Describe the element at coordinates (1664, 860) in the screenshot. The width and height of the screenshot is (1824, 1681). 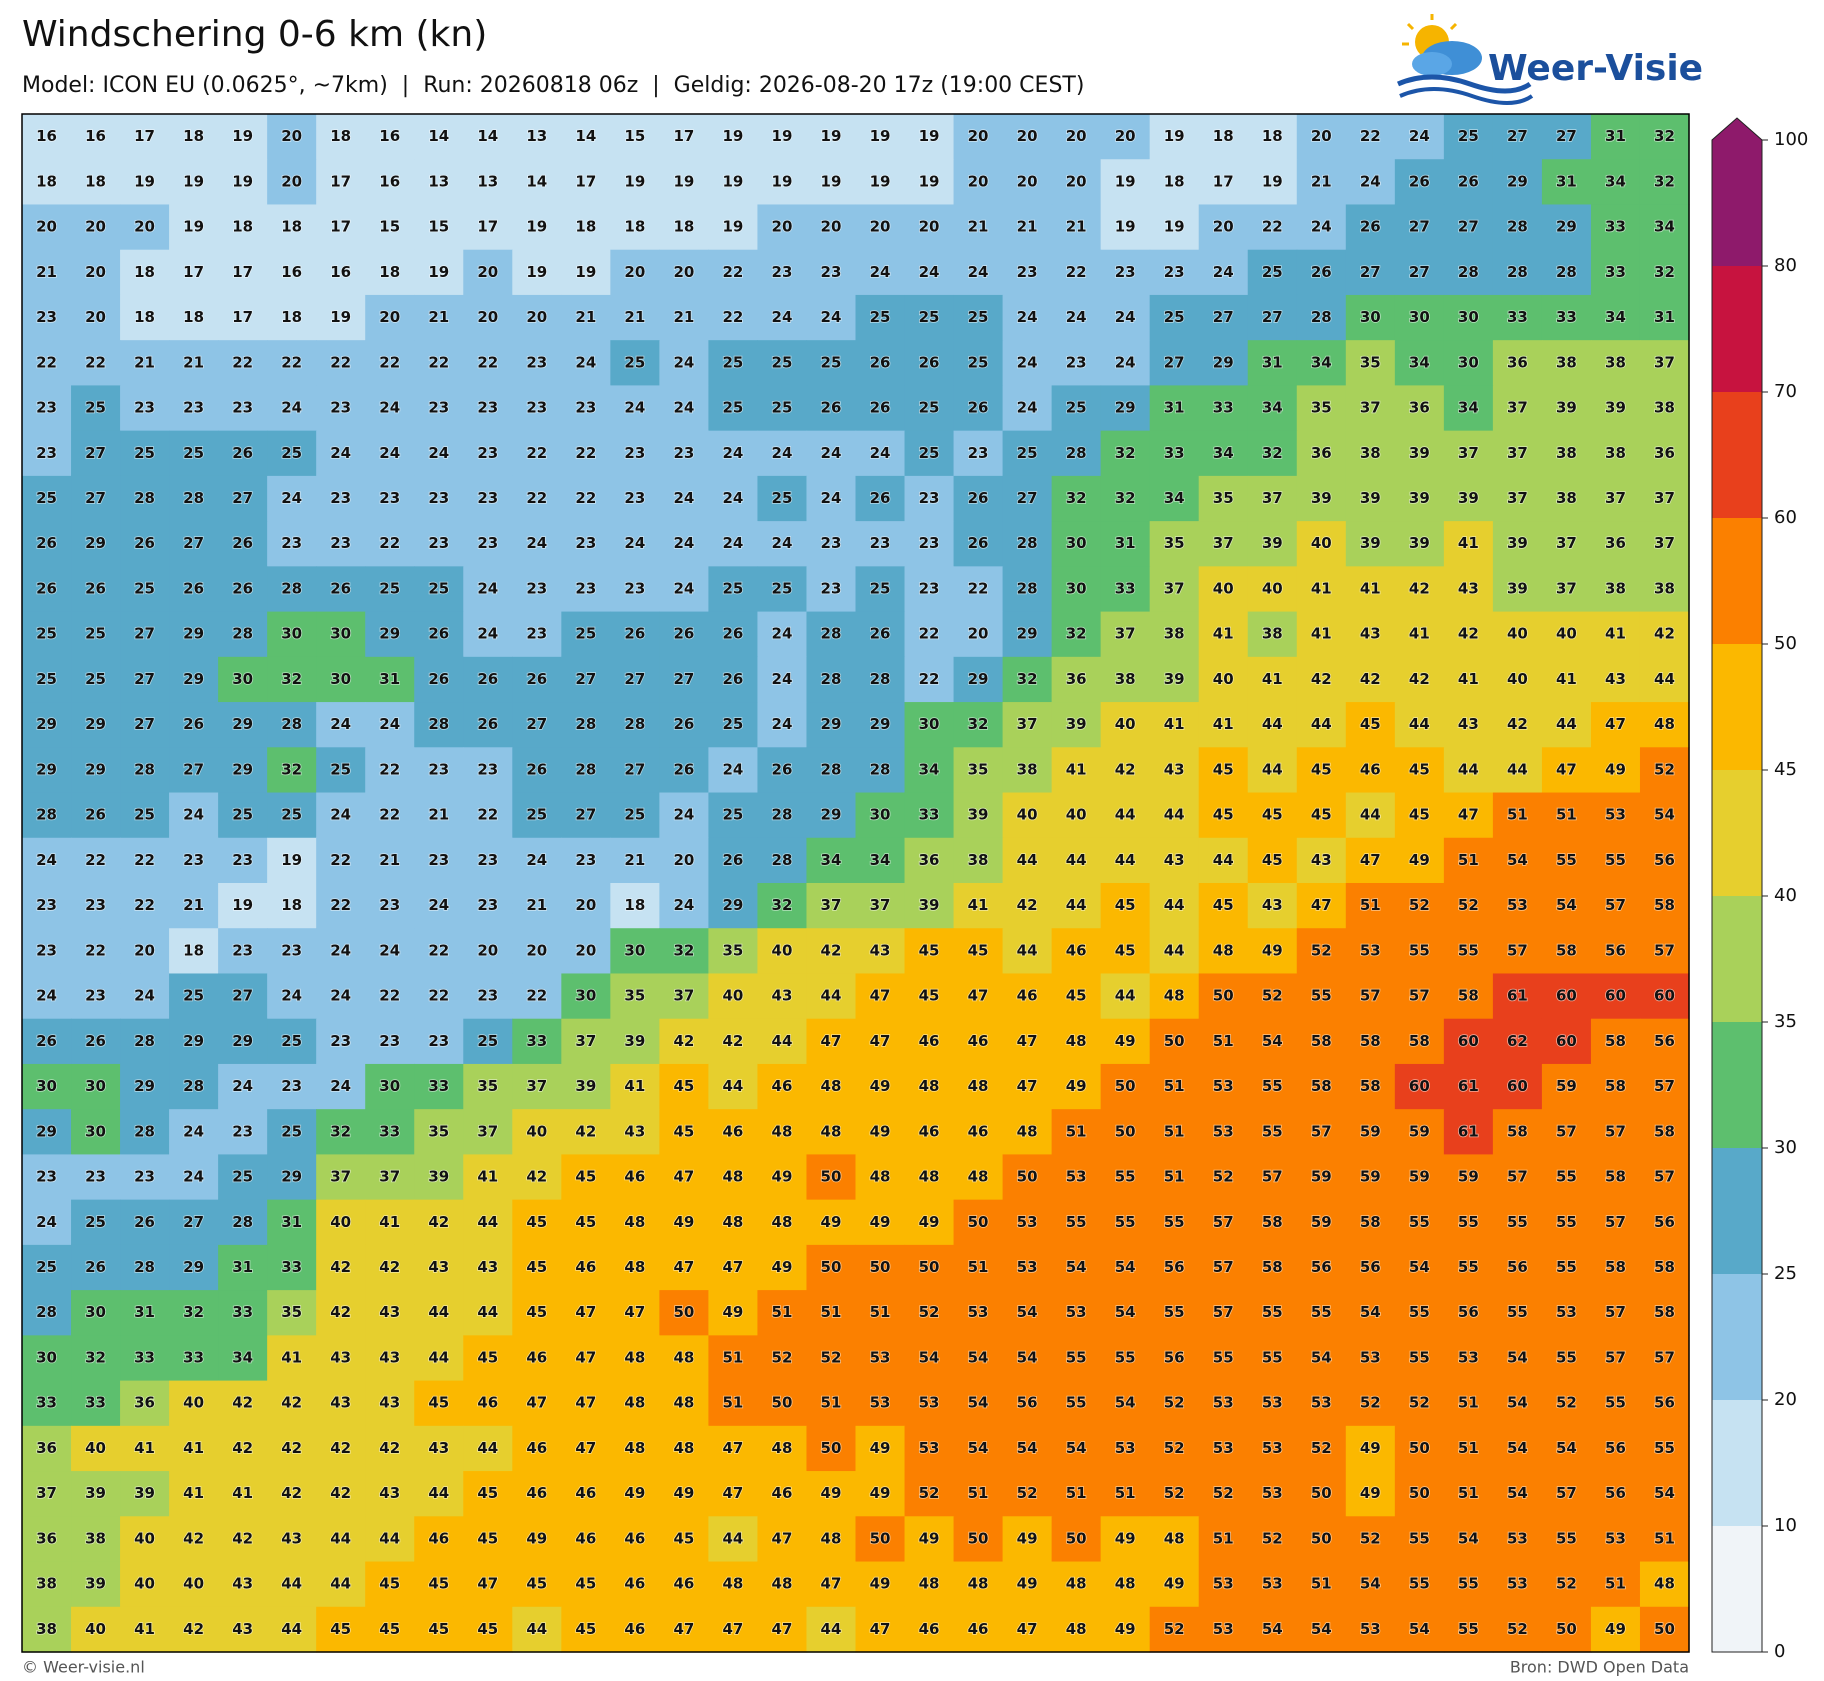
I see `shear-value: 56` at that location.